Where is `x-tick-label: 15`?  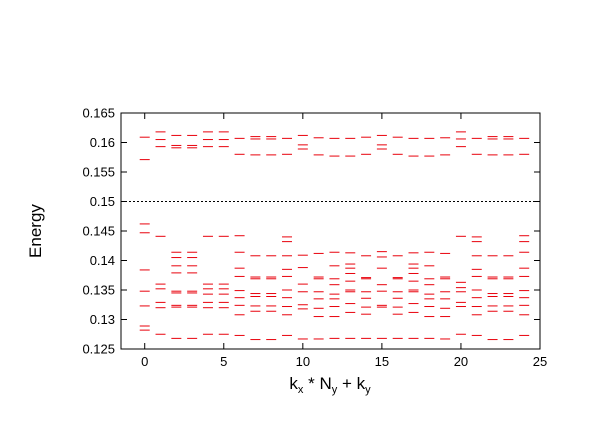 x-tick-label: 15 is located at coordinates (382, 361).